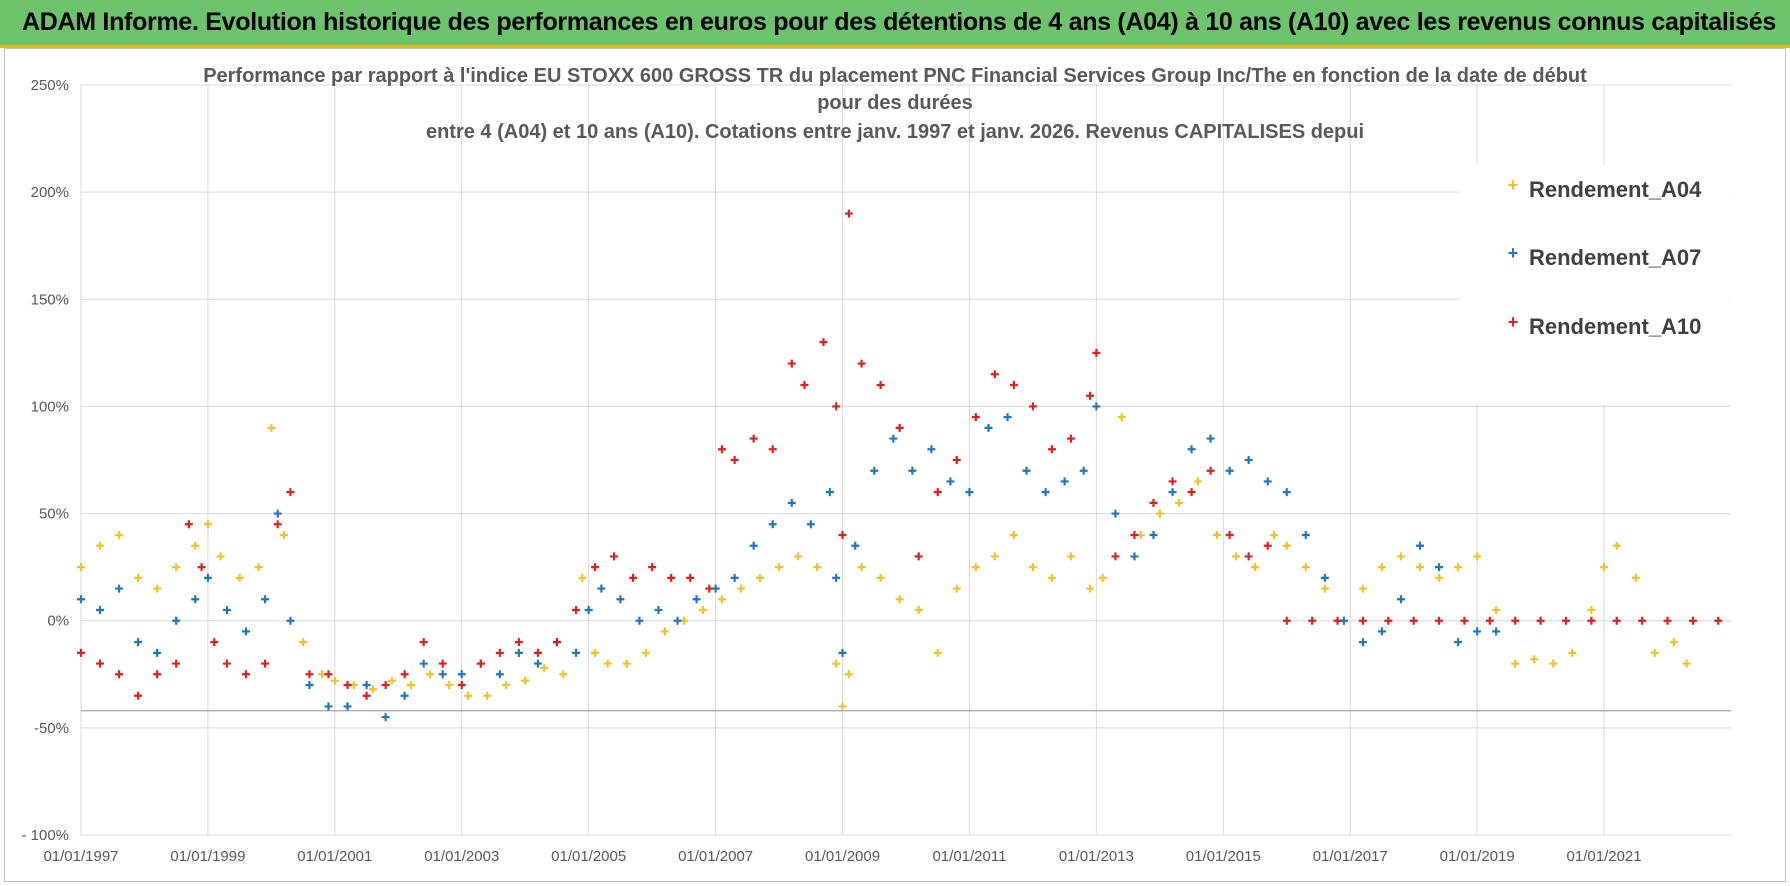 Image resolution: width=1790 pixels, height=886 pixels. Describe the element at coordinates (50, 406) in the screenshot. I see `y-tick-label: 100%` at that location.